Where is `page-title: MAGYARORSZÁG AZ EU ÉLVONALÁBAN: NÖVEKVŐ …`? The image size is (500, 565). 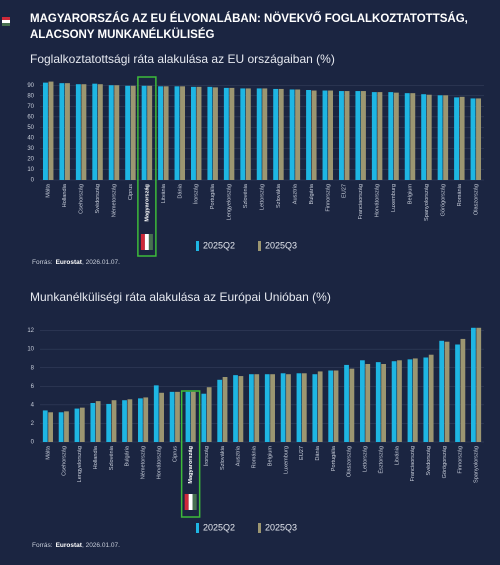 page-title: MAGYARORSZÁG AZ EU ÉLVONALÁBAN: NÖVEKVŐ … is located at coordinates (249, 18).